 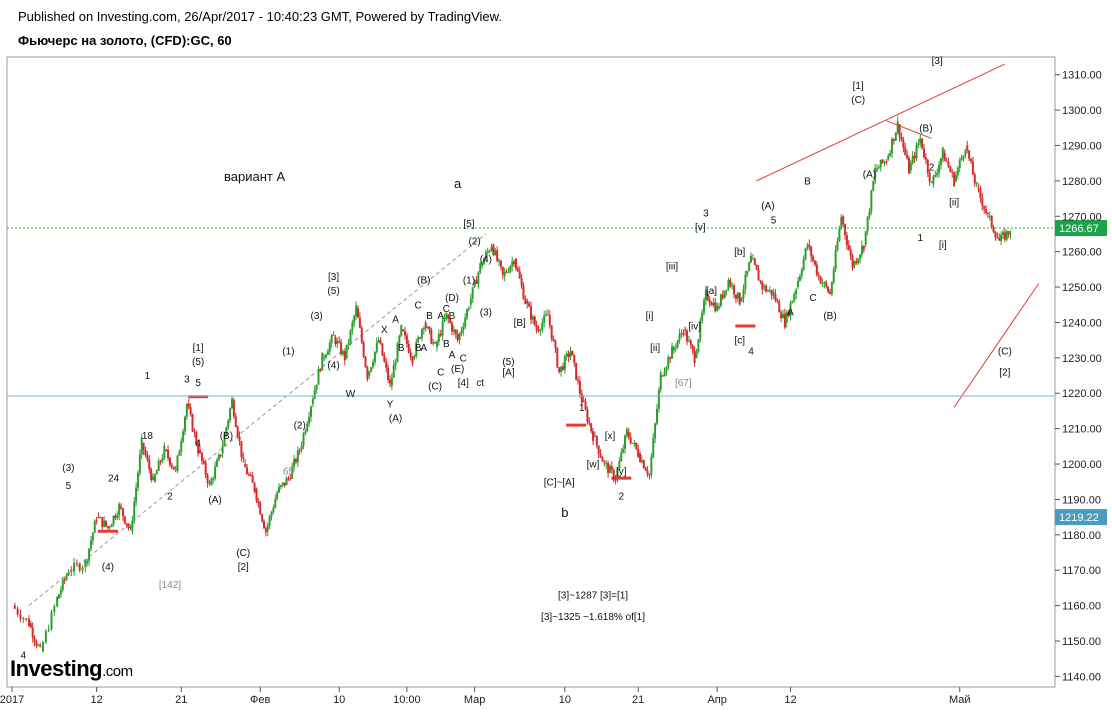 What do you see at coordinates (790, 700) in the screenshot?
I see `x-tick-label: 12` at bounding box center [790, 700].